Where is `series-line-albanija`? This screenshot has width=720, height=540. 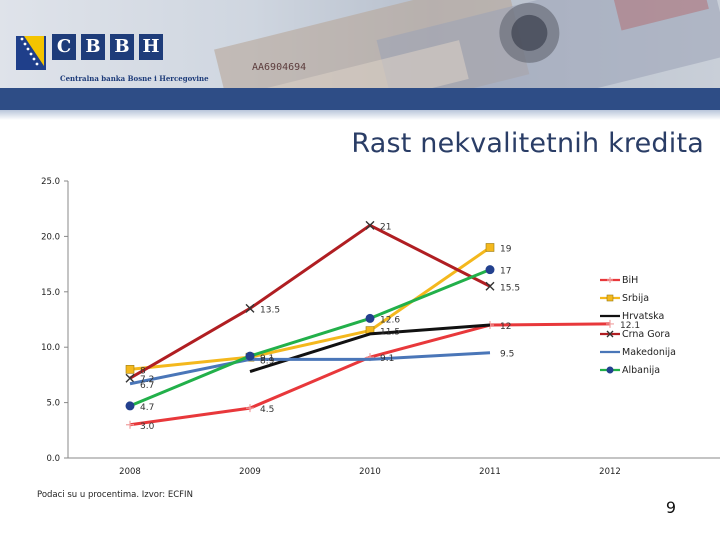 series-line-albanija is located at coordinates (310, 338).